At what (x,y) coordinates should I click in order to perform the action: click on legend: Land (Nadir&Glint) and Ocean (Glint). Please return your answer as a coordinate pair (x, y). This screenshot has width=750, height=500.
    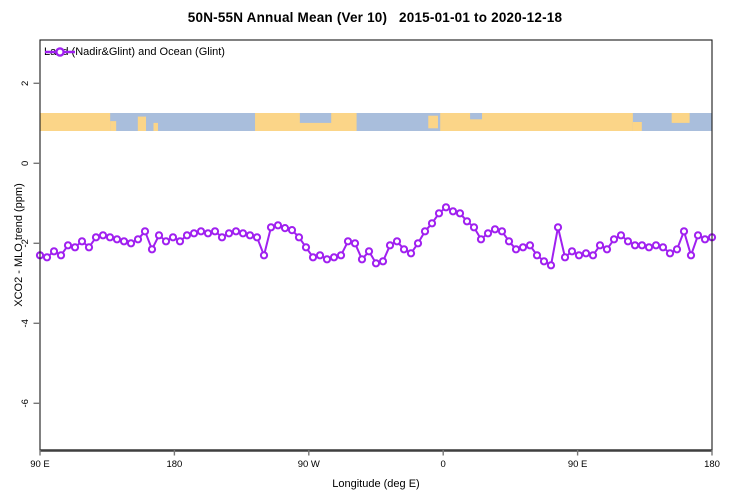
    Looking at the image, I should click on (134, 52).